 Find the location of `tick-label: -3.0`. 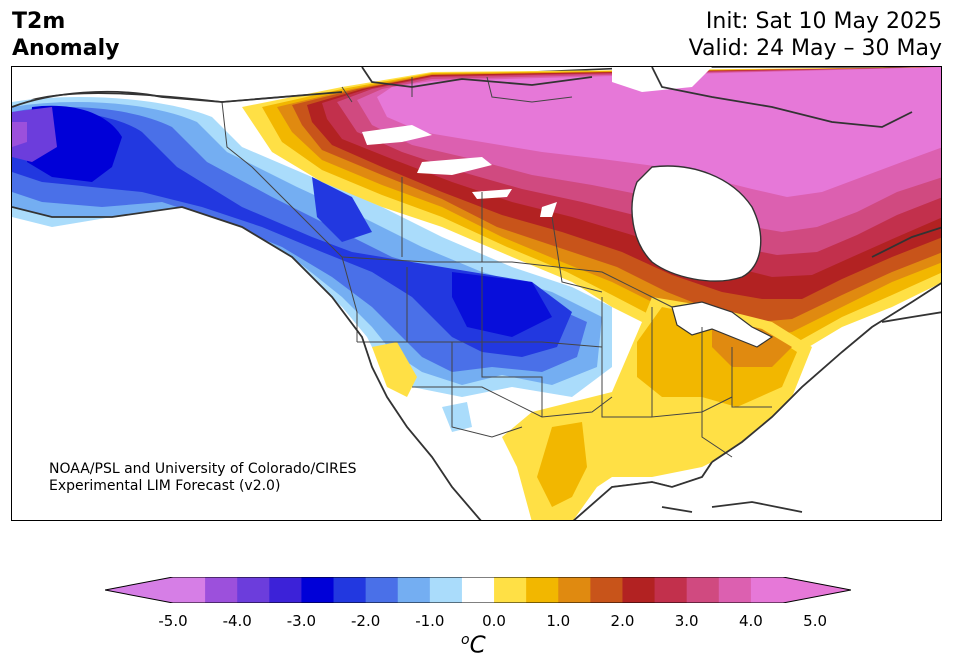

tick-label: -3.0 is located at coordinates (301, 621).